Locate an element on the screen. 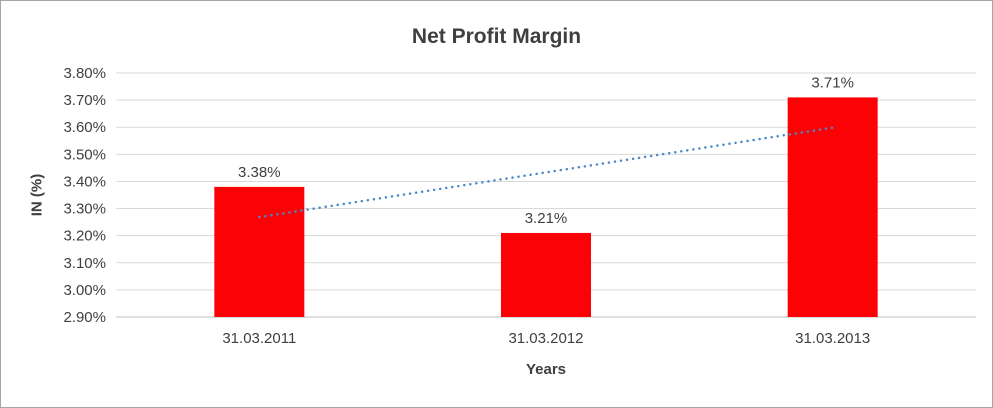  x-axis-title: Years is located at coordinates (546, 369).